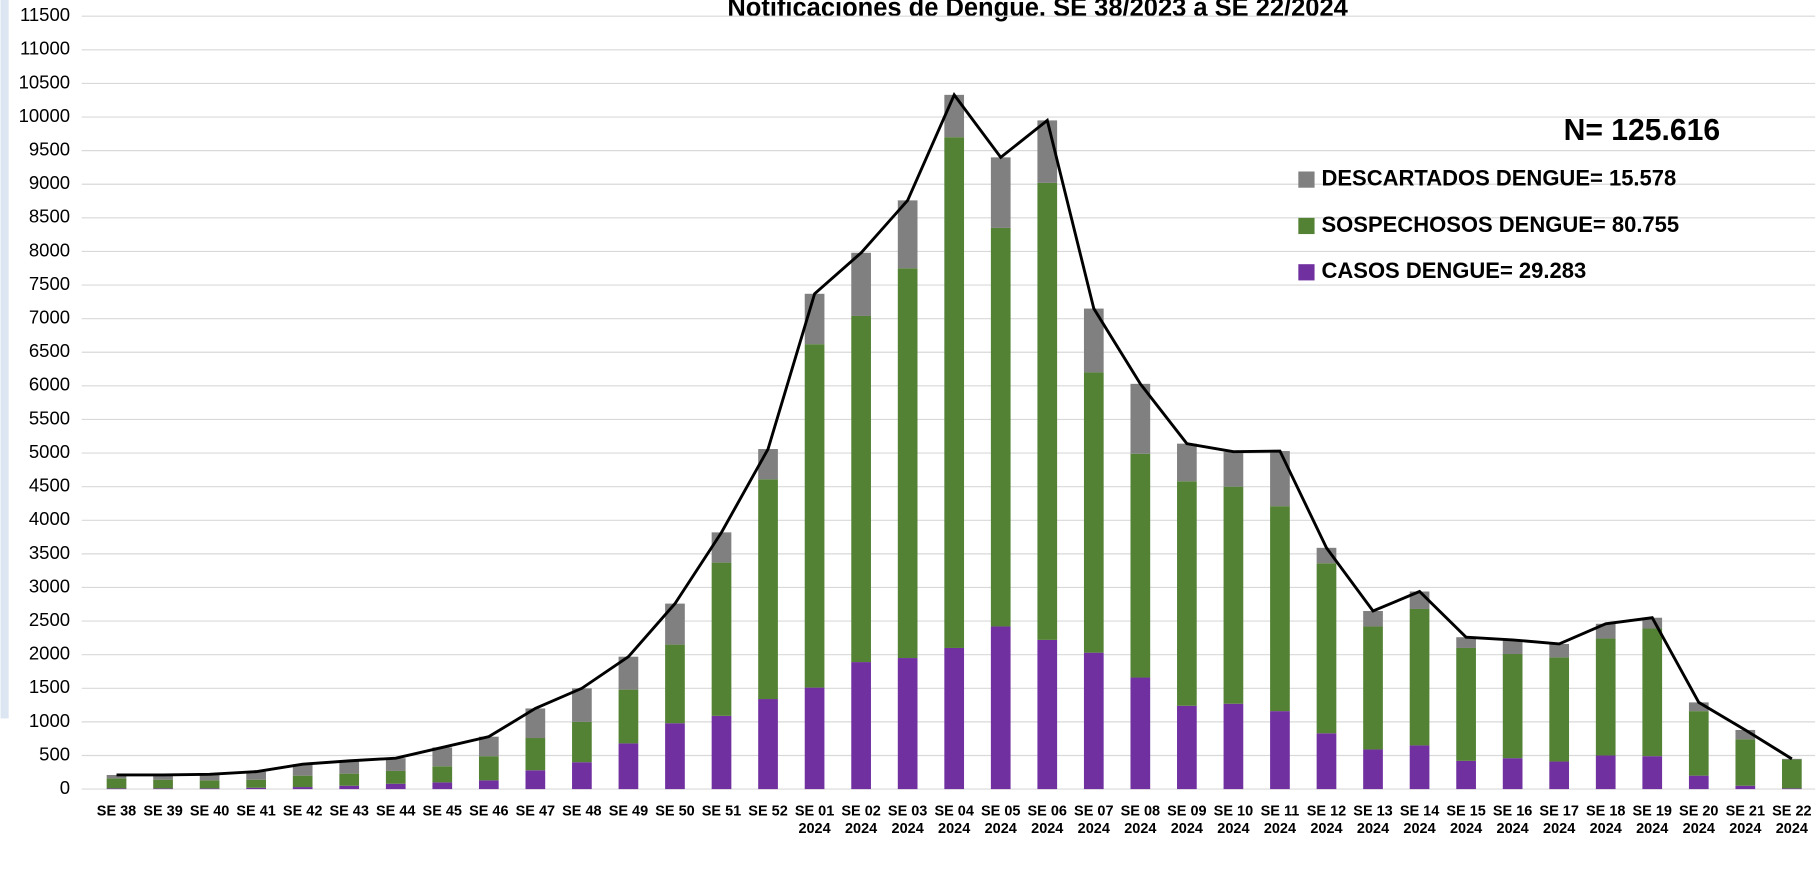 The height and width of the screenshot is (881, 1818). I want to click on x-tick-label-box: SE 41, so click(256, 811).